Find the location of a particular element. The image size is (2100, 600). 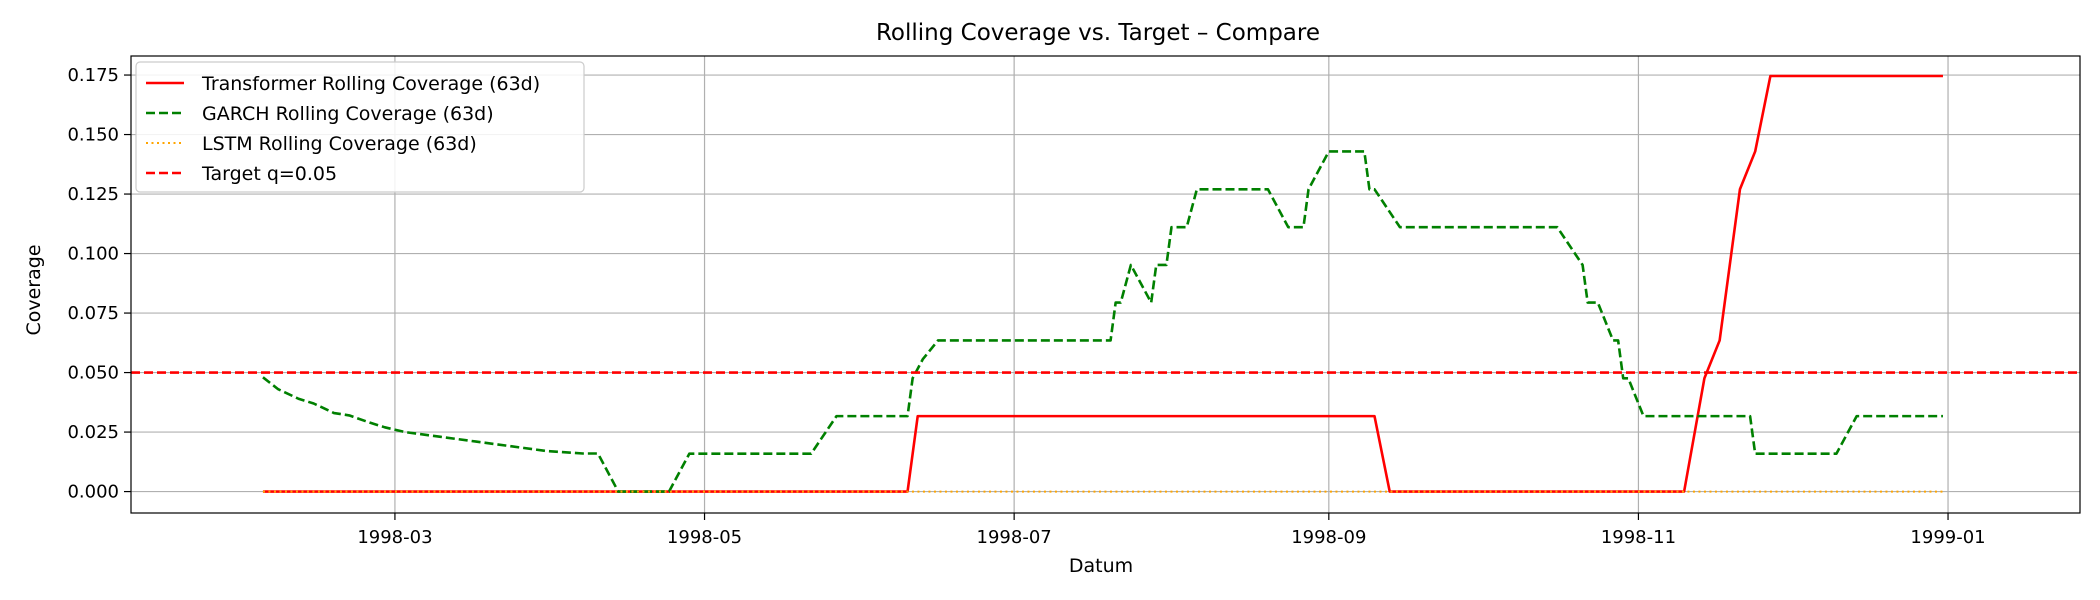

x-tick-label: 1998-11 is located at coordinates (1638, 537).